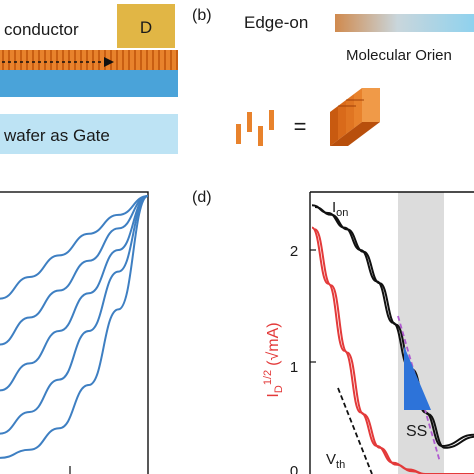  I want to click on substrate-layer, so click(89, 134).